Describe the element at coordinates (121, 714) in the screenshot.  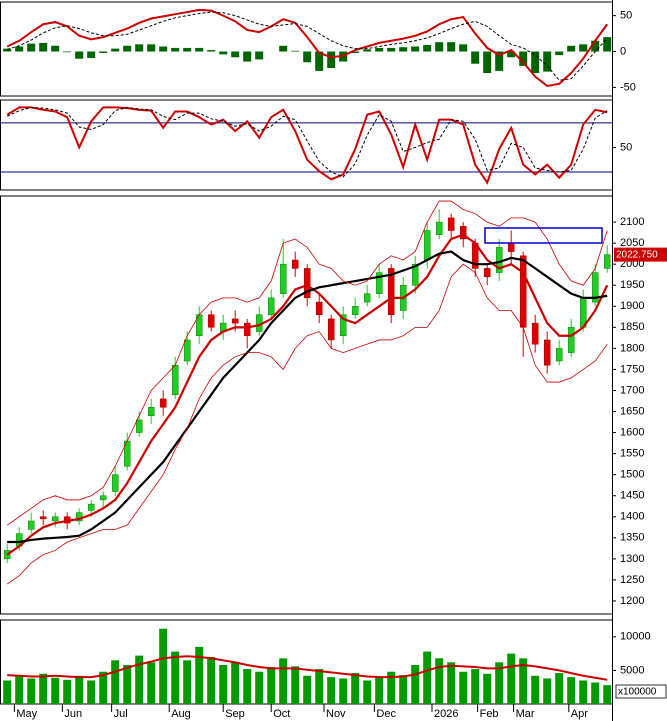
I see `x-tick-label: Jul` at that location.